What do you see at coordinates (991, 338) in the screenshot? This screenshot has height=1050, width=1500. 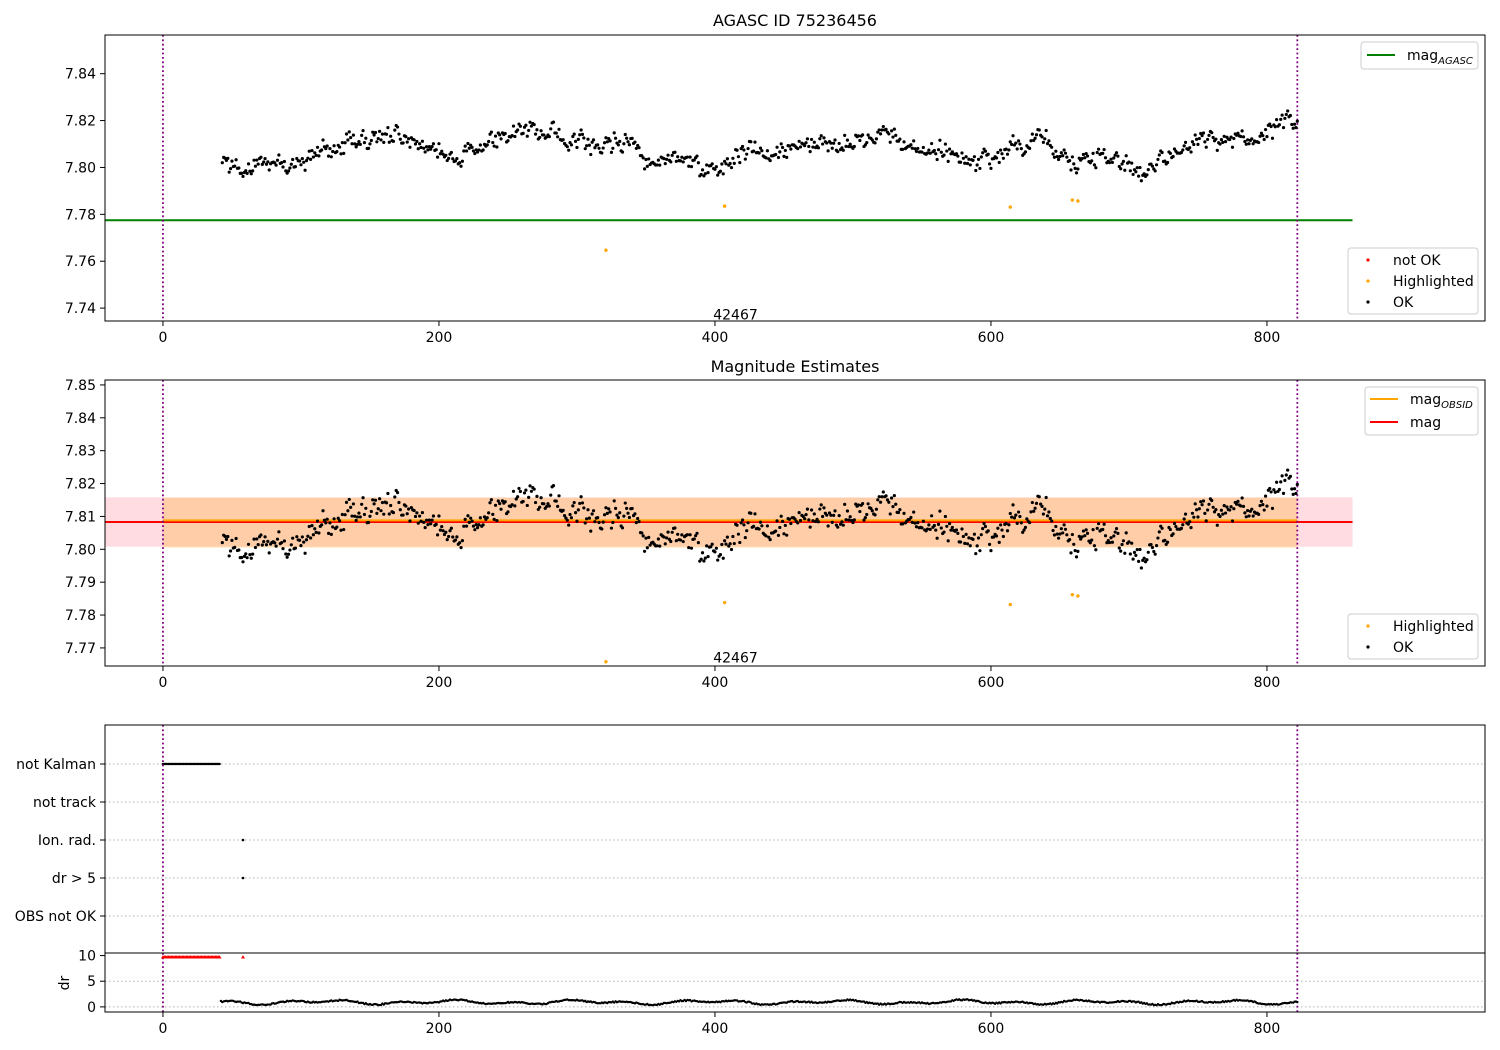 I see `x-tick-label: 600` at bounding box center [991, 338].